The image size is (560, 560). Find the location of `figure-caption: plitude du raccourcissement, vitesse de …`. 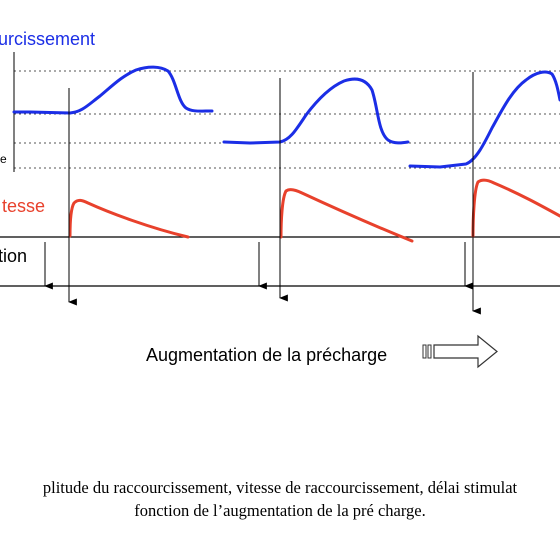

figure-caption: plitude du raccourcissement, vitesse de … is located at coordinates (280, 499).